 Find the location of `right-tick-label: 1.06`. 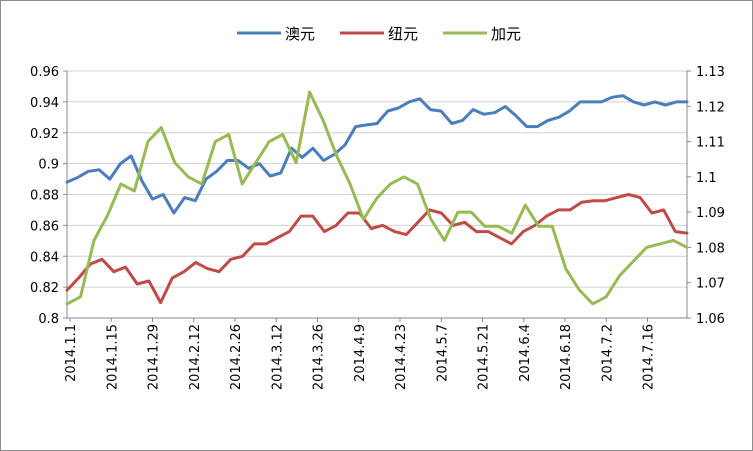

right-tick-label: 1.06 is located at coordinates (710, 319).